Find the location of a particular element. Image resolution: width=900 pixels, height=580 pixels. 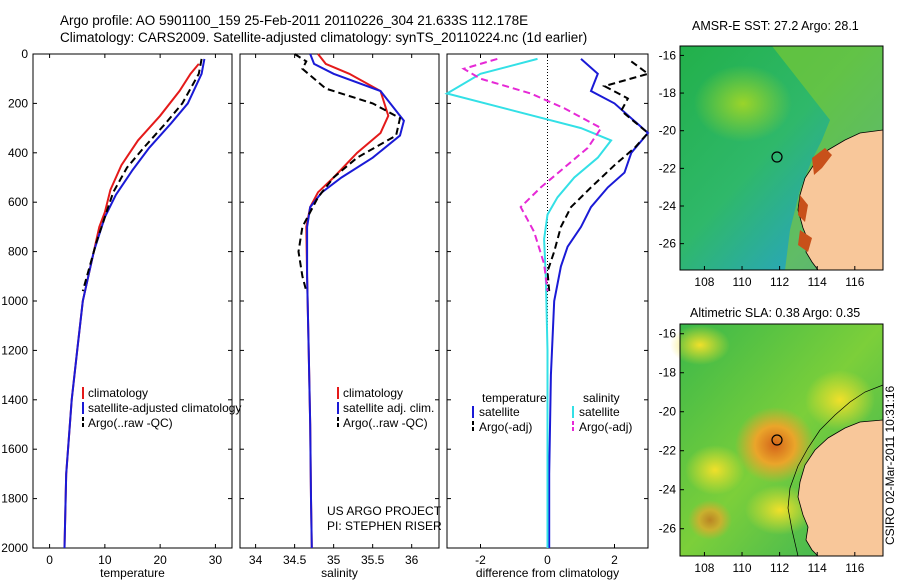

y-tick-label: 200 is located at coordinates (18, 103).